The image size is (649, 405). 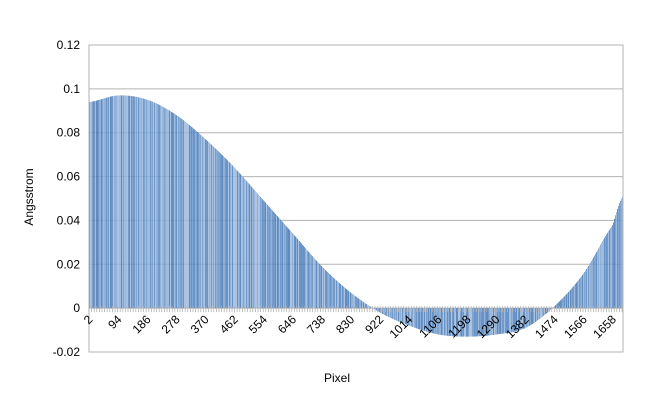 I want to click on y-tick-label: 0.06, so click(x=69, y=177).